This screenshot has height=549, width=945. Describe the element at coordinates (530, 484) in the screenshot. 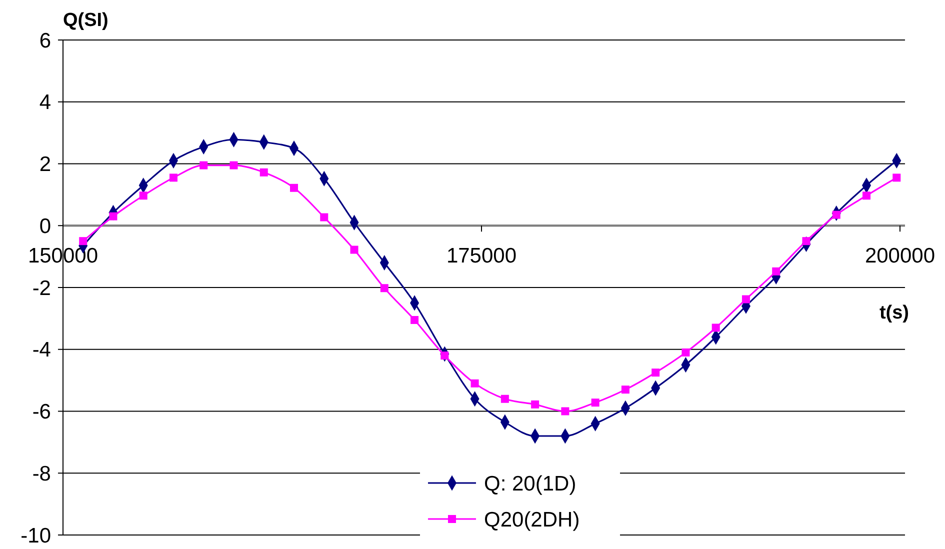

I see `legend-label: Q: 20(1D)` at that location.